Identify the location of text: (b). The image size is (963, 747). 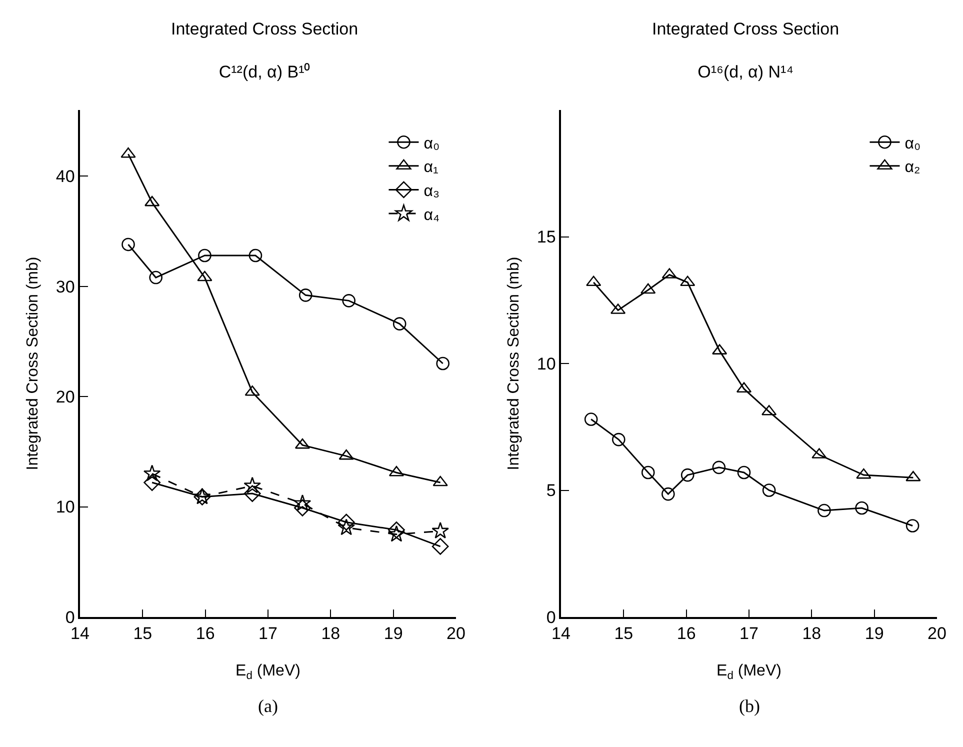
(749, 706).